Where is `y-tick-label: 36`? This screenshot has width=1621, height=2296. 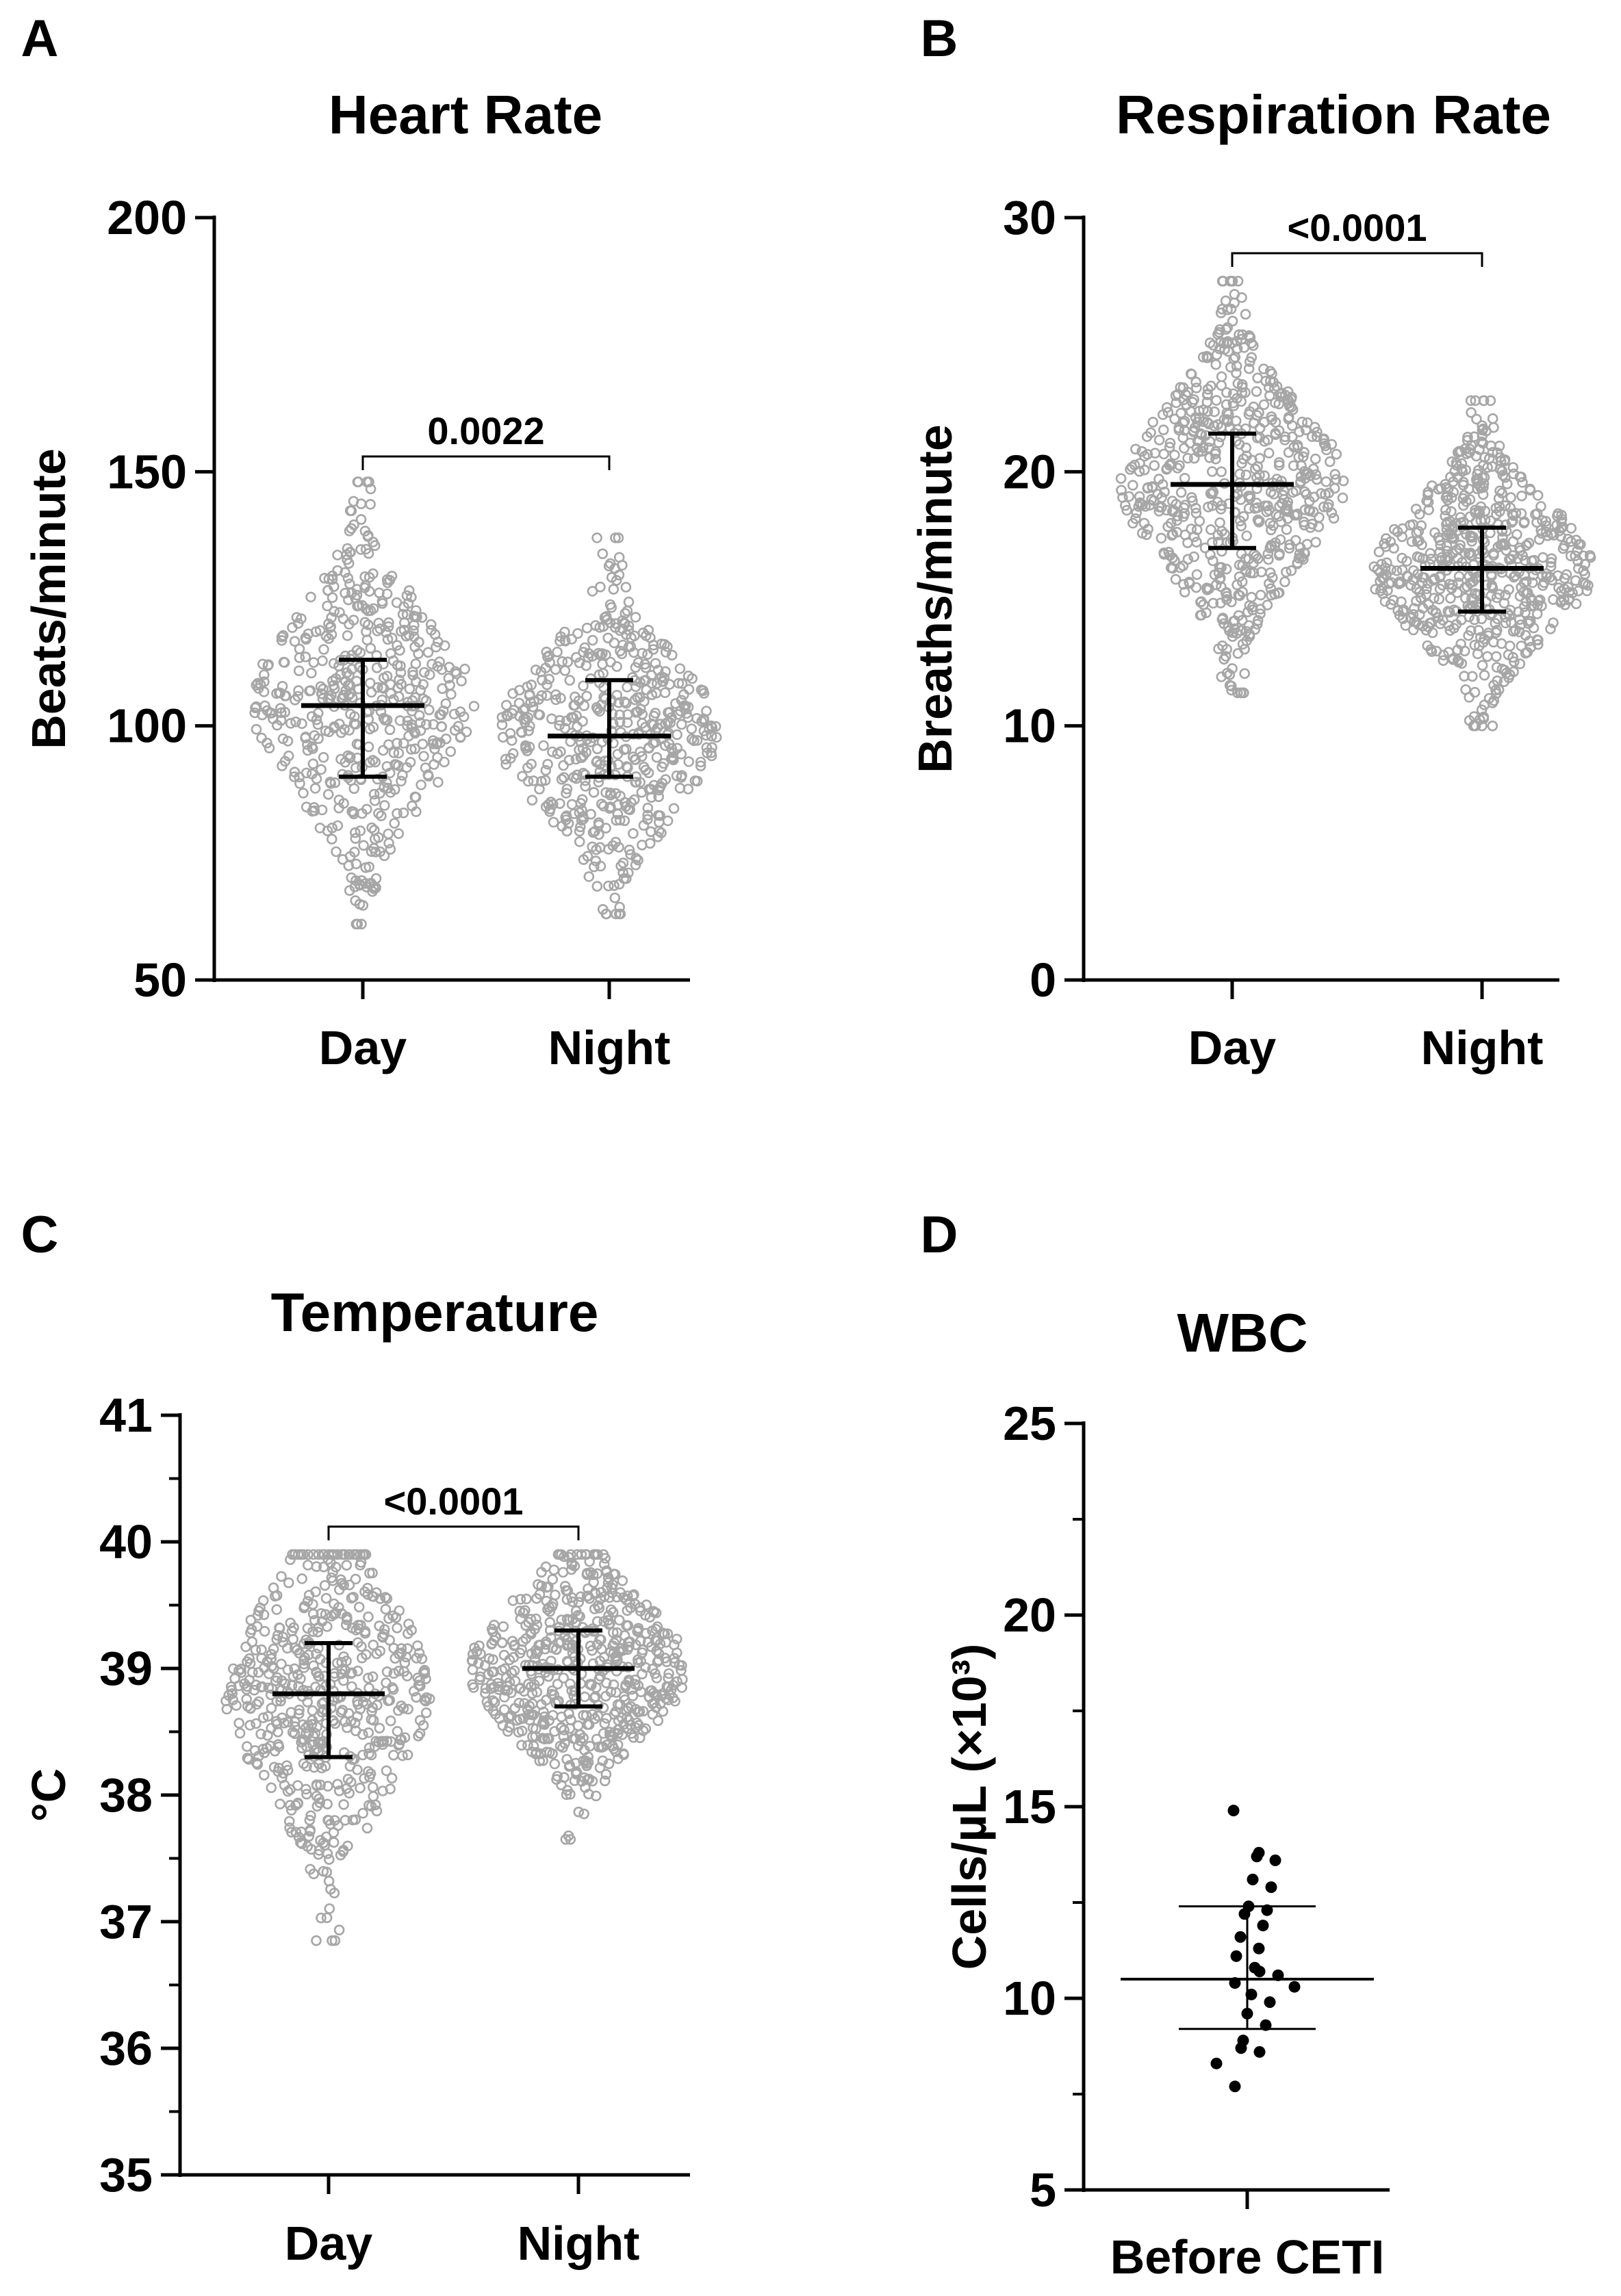
y-tick-label: 36 is located at coordinates (126, 2048).